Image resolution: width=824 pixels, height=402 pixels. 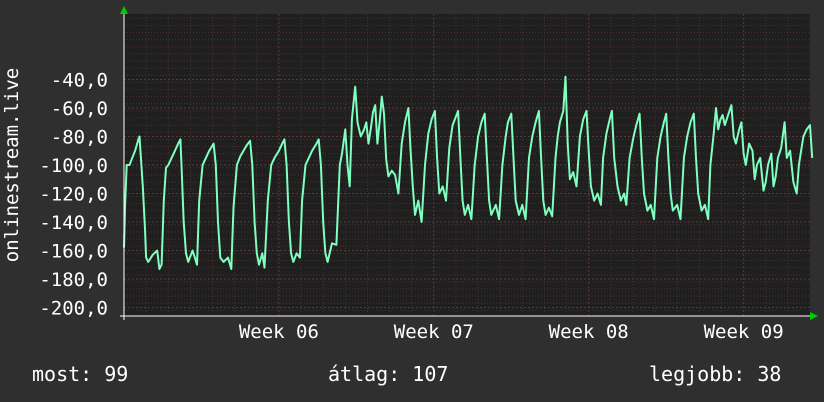 What do you see at coordinates (814, 316) in the screenshot?
I see `x-axis-arrow` at bounding box center [814, 316].